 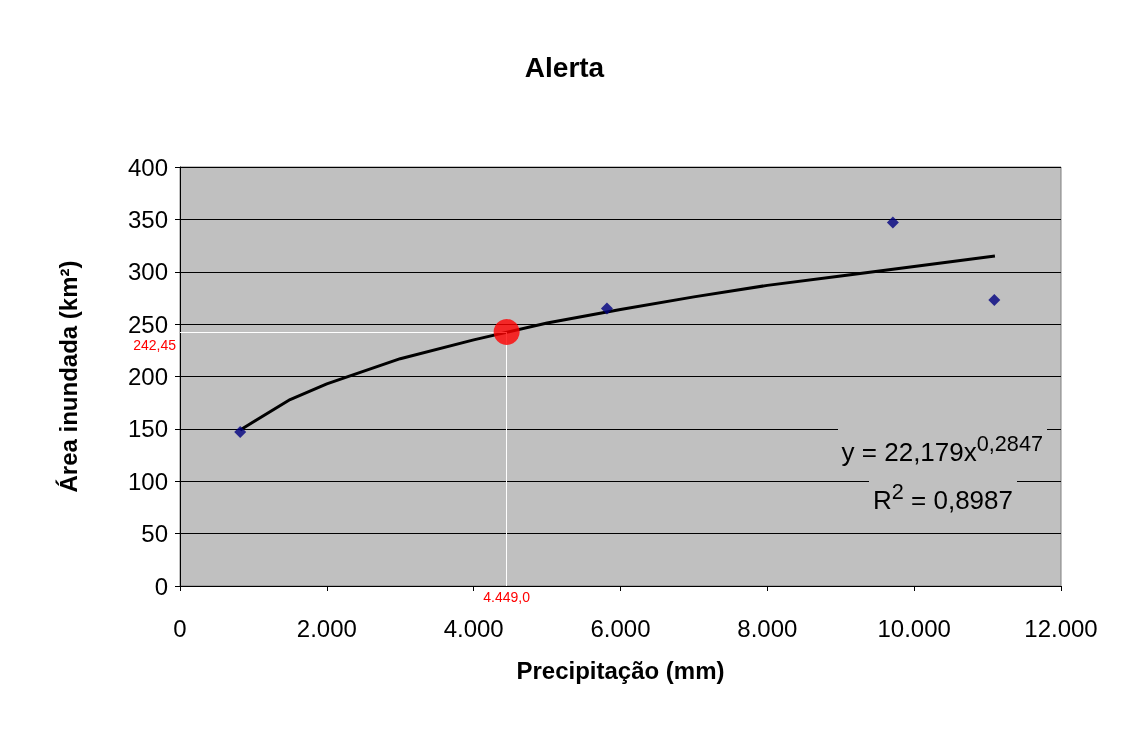 What do you see at coordinates (147, 272) in the screenshot?
I see `y-tick-label: 300` at bounding box center [147, 272].